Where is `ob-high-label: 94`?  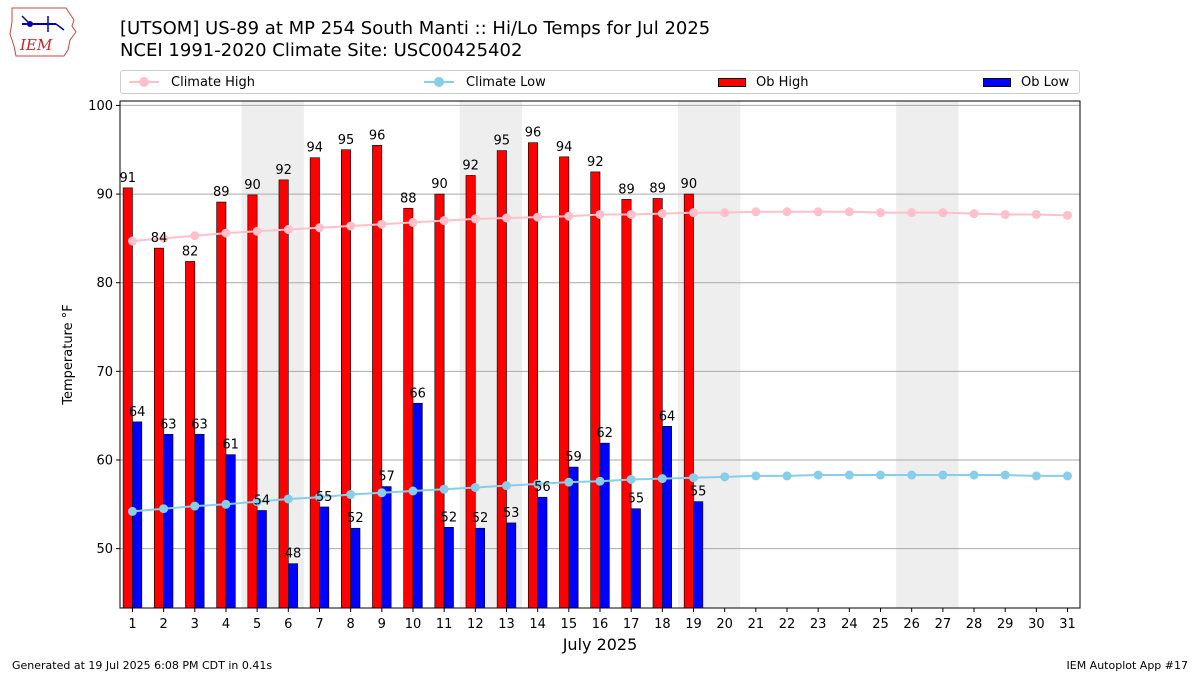
ob-high-label: 94 is located at coordinates (564, 147).